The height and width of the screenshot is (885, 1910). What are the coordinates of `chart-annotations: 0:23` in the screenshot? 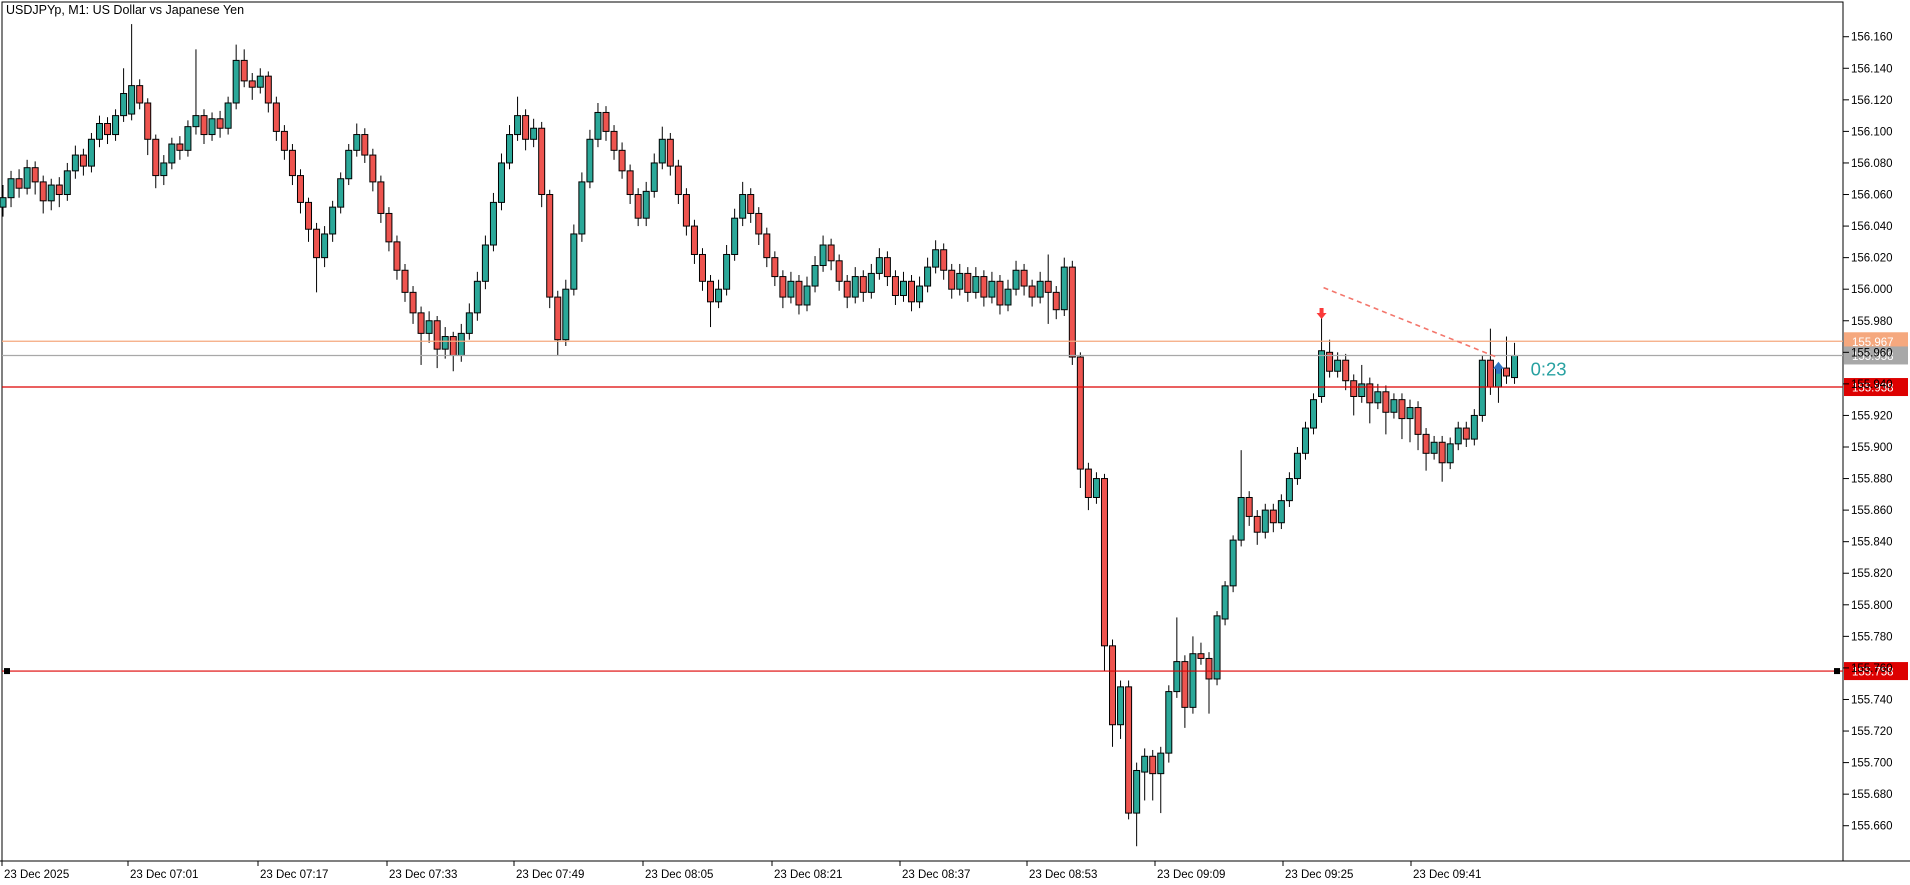 It's located at (1441, 333).